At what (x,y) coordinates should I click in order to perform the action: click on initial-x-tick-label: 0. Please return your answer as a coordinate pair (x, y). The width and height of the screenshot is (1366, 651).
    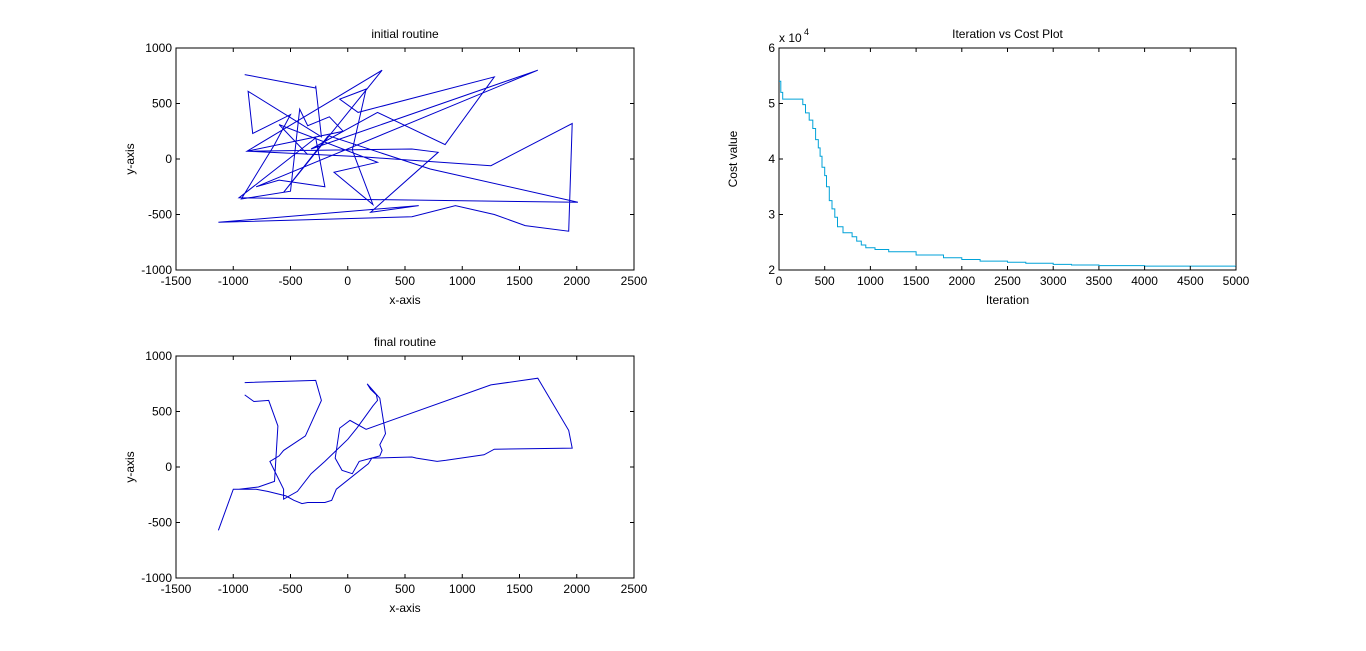
    Looking at the image, I should click on (347, 281).